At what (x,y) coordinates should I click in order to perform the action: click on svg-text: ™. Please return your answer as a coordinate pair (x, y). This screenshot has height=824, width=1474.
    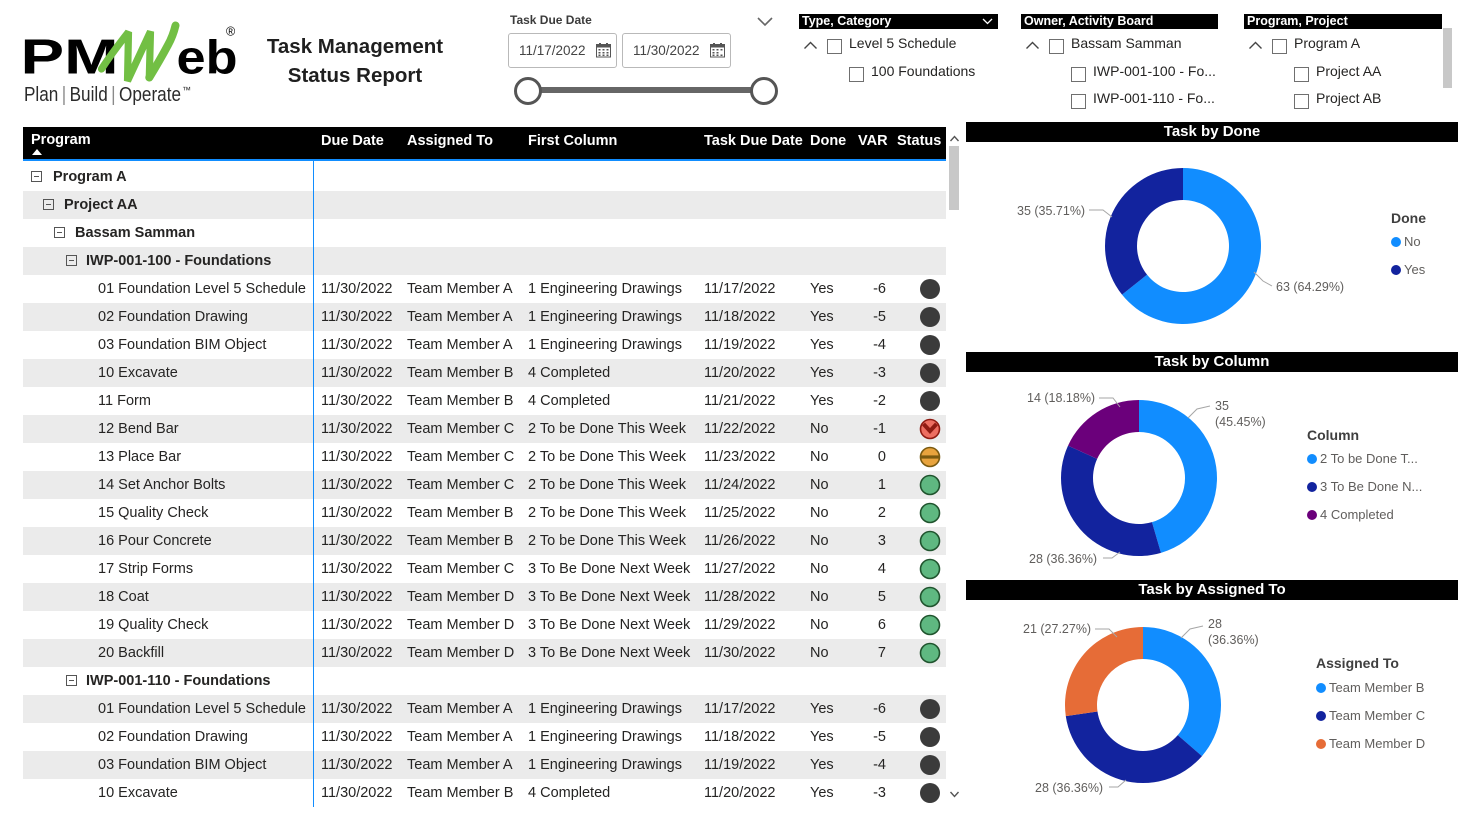
    Looking at the image, I should click on (186, 90).